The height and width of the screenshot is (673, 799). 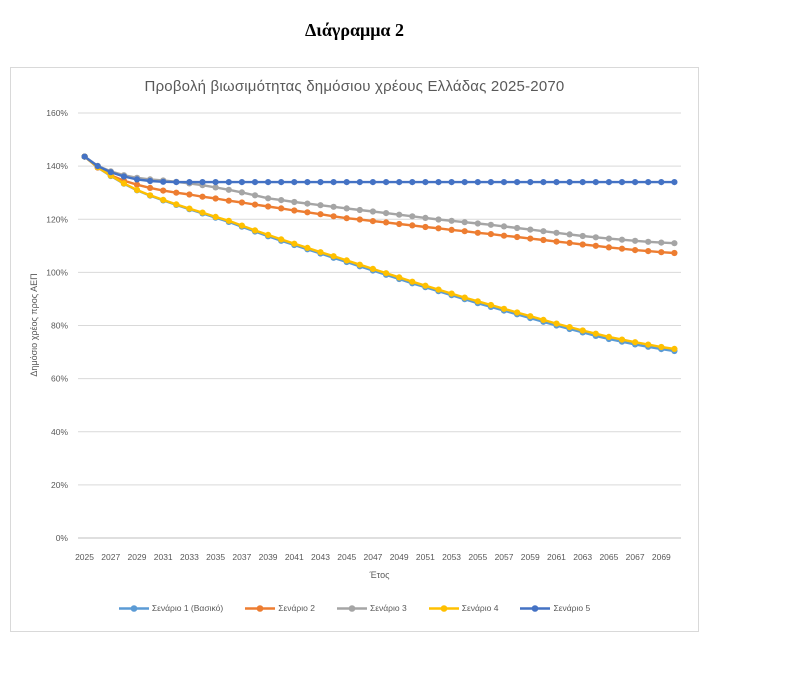 What do you see at coordinates (84, 557) in the screenshot?
I see `x-tick-label: 2025` at bounding box center [84, 557].